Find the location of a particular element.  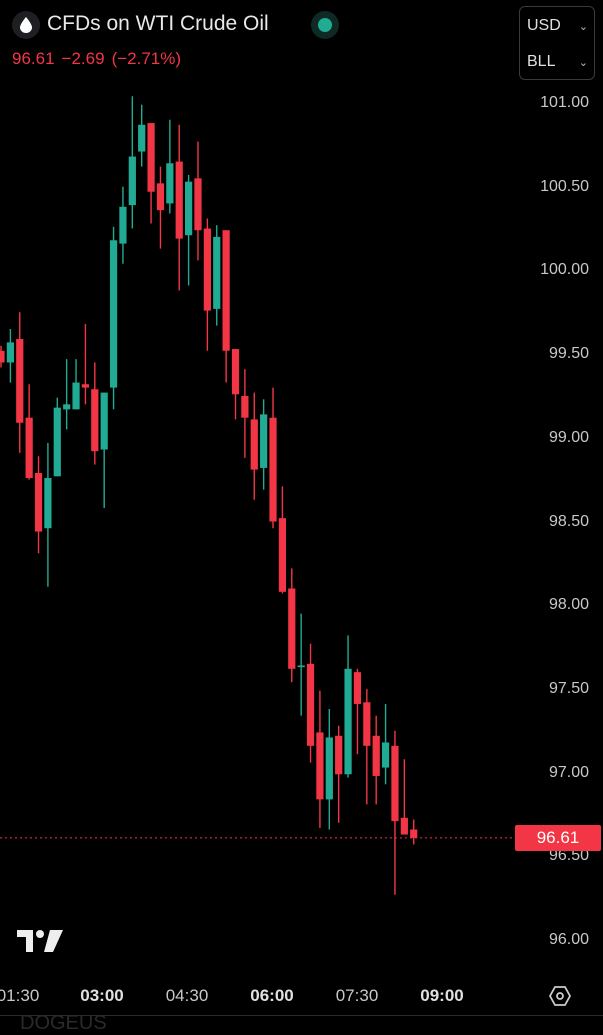

currency-value: USD is located at coordinates (544, 25).